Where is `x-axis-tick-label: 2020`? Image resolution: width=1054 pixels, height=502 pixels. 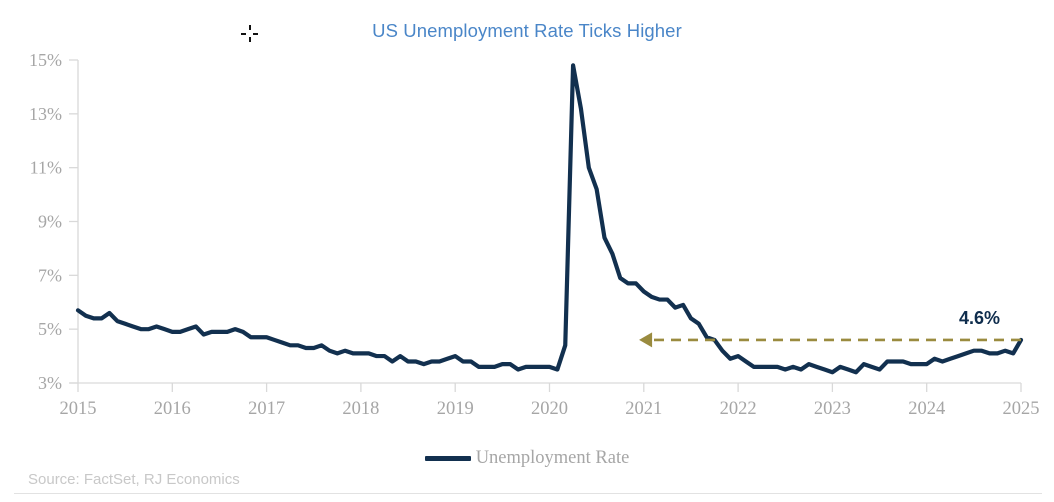 x-axis-tick-label: 2020 is located at coordinates (549, 409).